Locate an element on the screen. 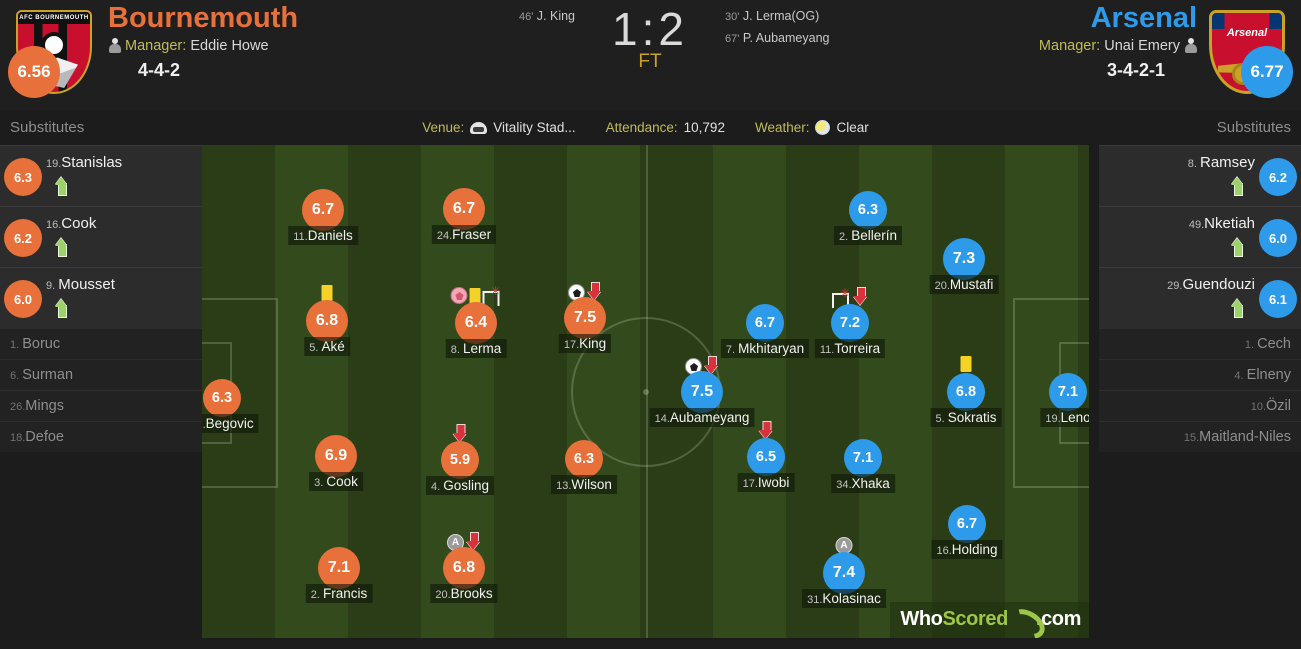  goal-scorer: J. King is located at coordinates (555, 16).